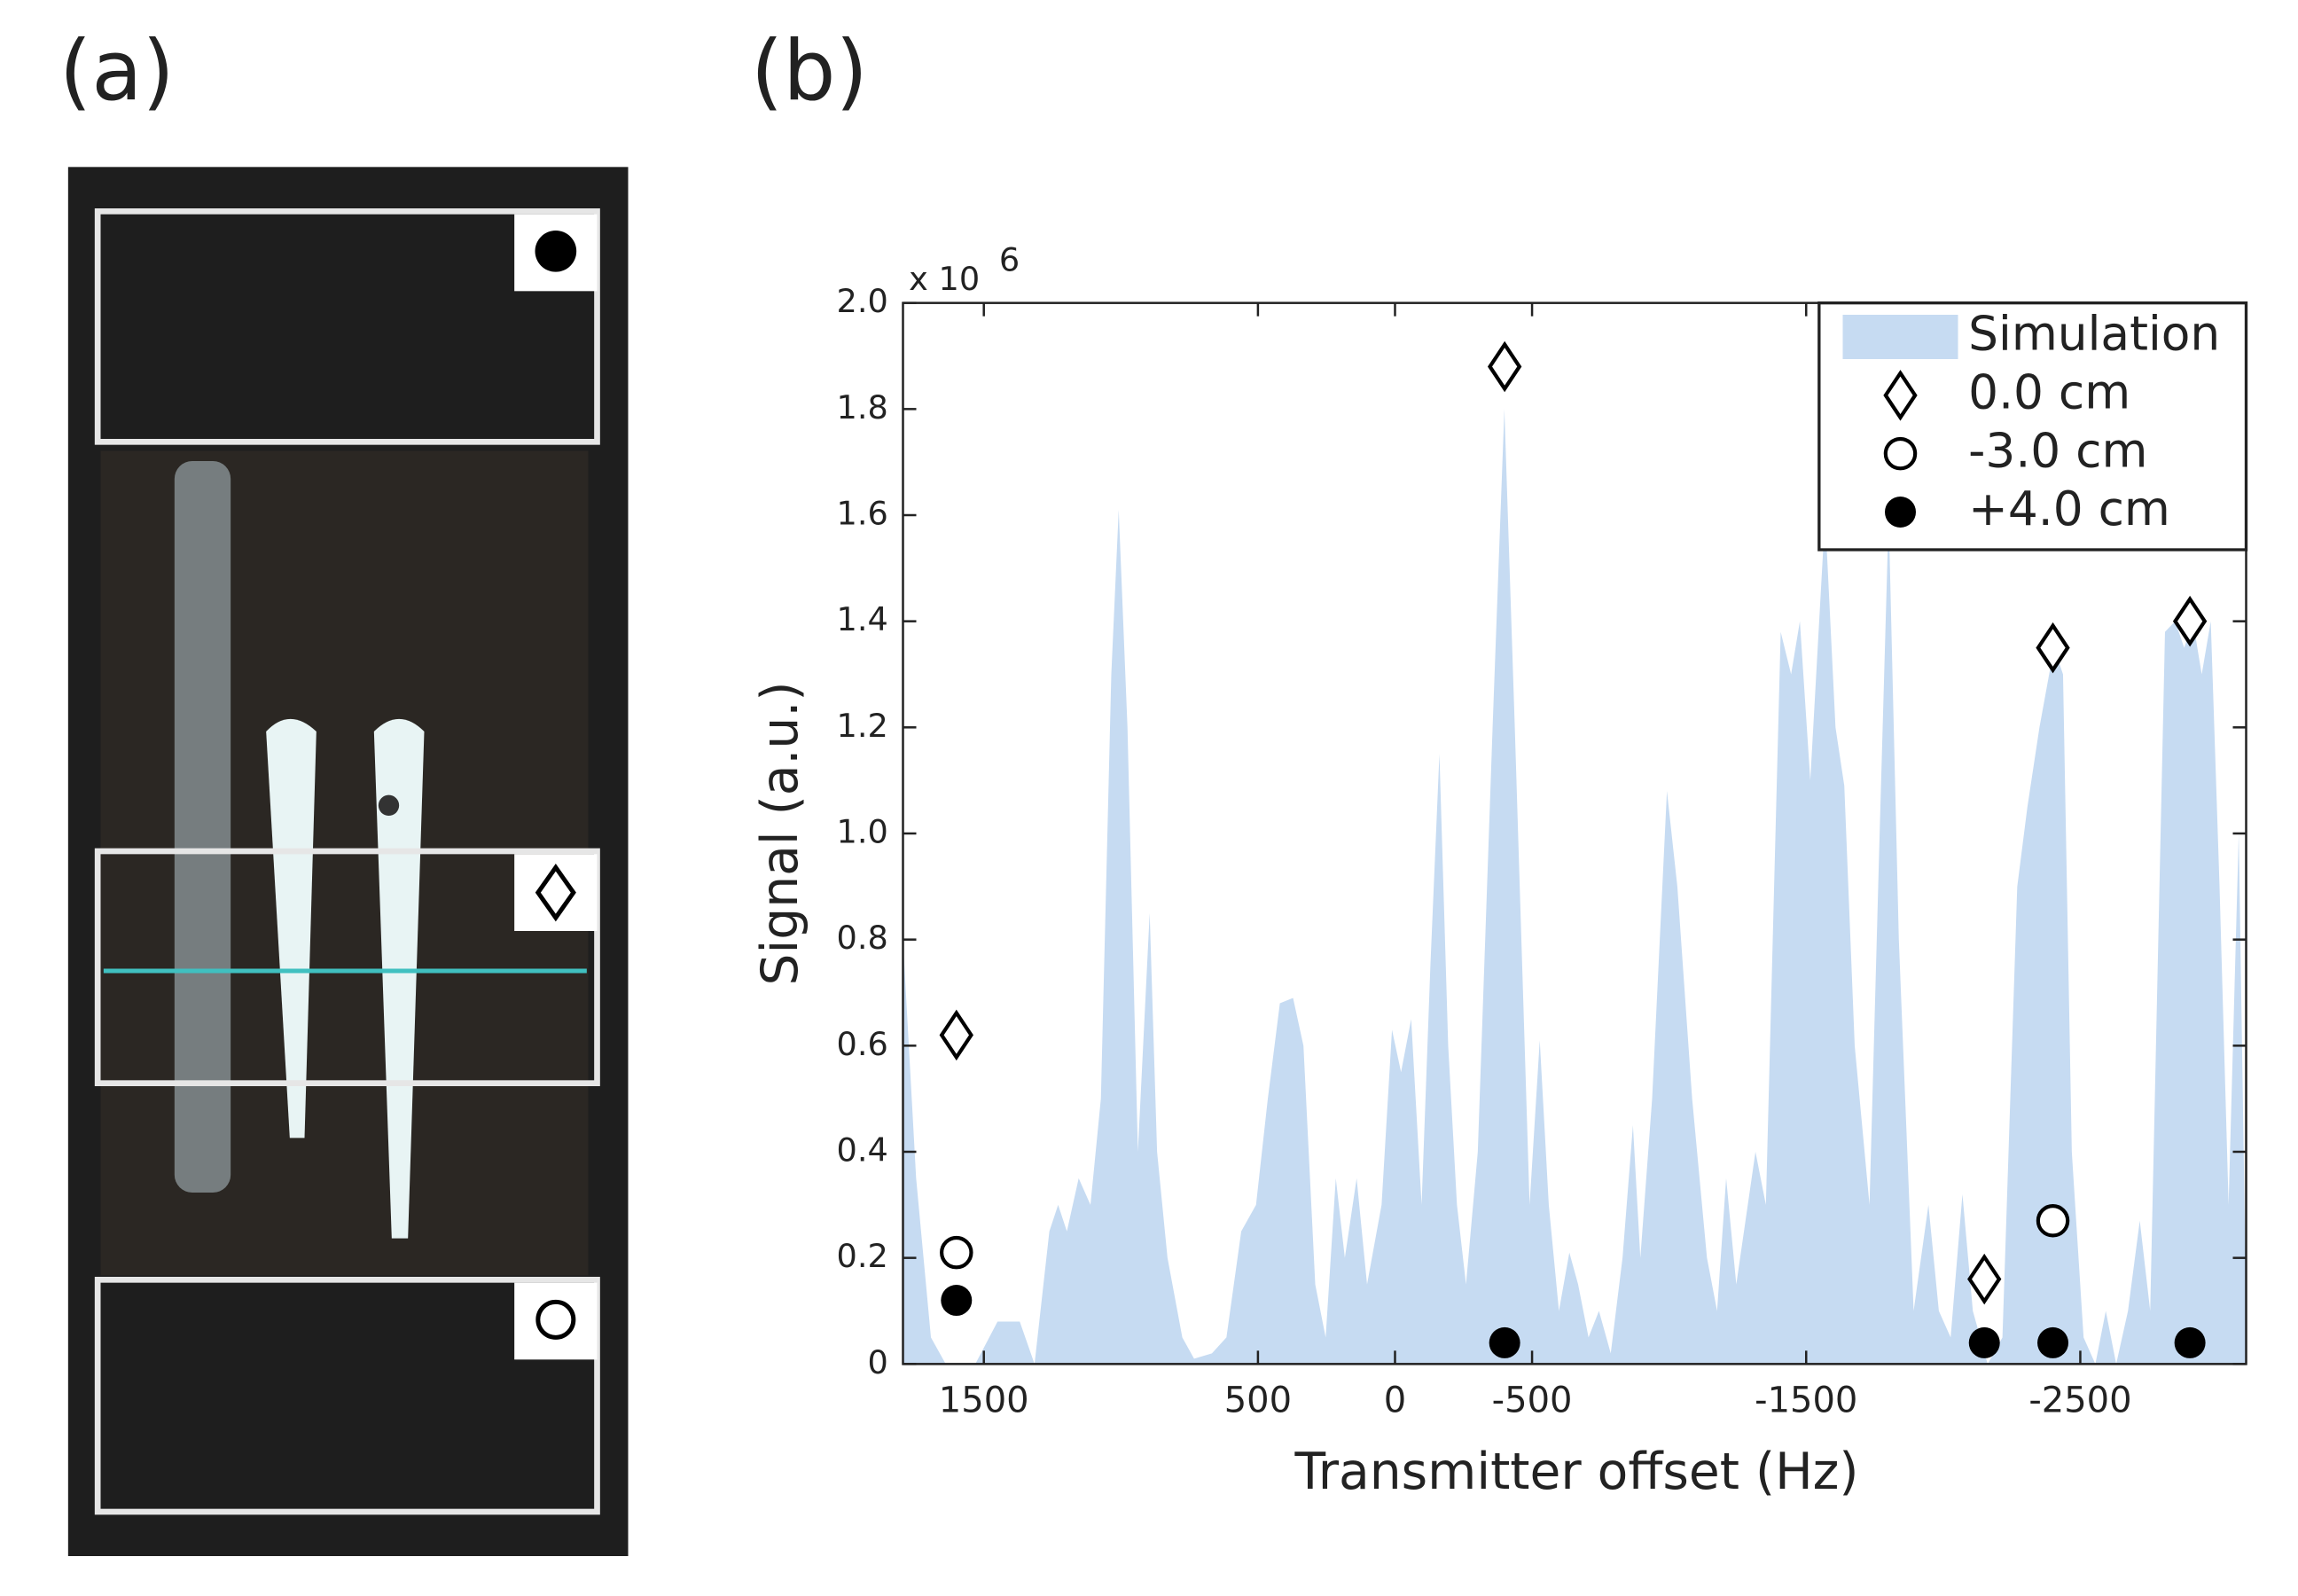 This screenshot has width=2298, height=1596. I want to click on y-tick-label: 0.6, so click(863, 1044).